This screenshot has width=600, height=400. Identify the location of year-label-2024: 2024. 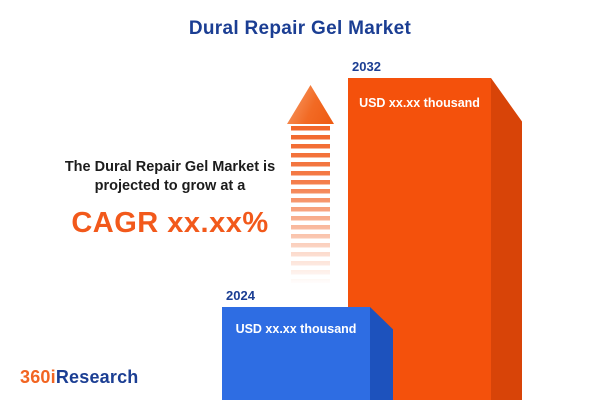
(240, 295).